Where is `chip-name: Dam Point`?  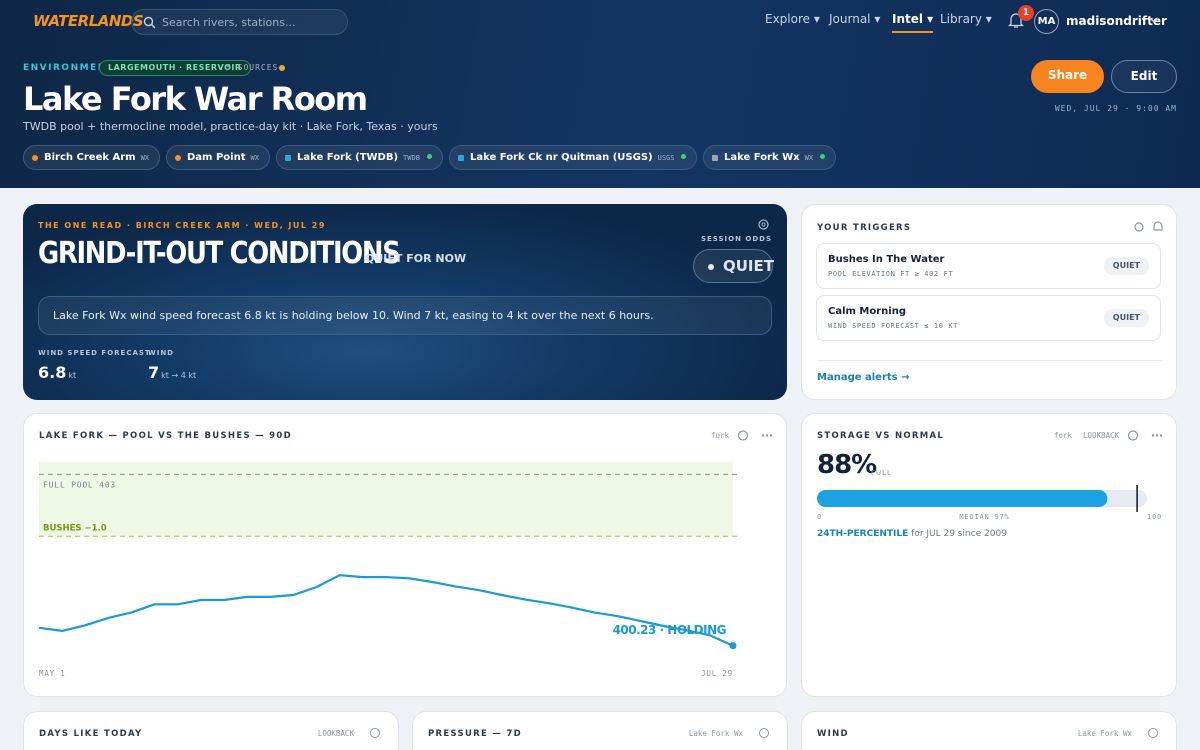 chip-name: Dam Point is located at coordinates (216, 157).